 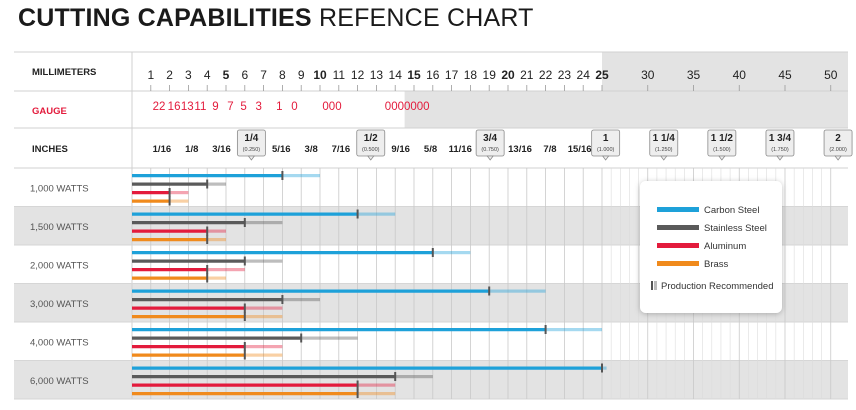 What do you see at coordinates (430, 149) in the screenshot?
I see `inch-tick-label: 5/8` at bounding box center [430, 149].